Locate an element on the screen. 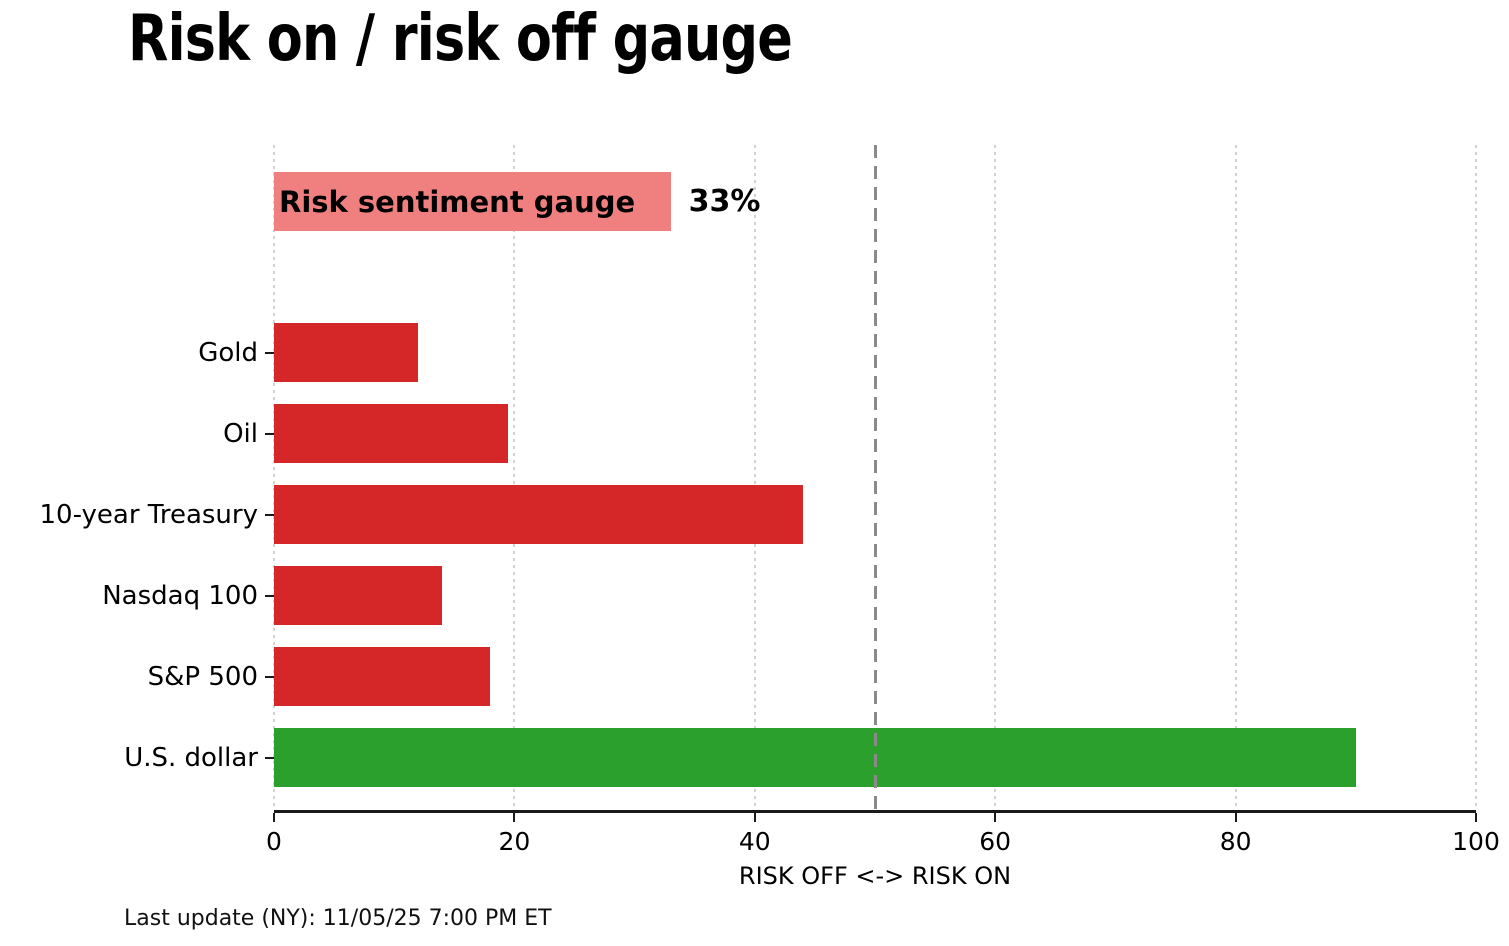 This screenshot has height=946, width=1509. x-tick-label: 100 is located at coordinates (1476, 841).